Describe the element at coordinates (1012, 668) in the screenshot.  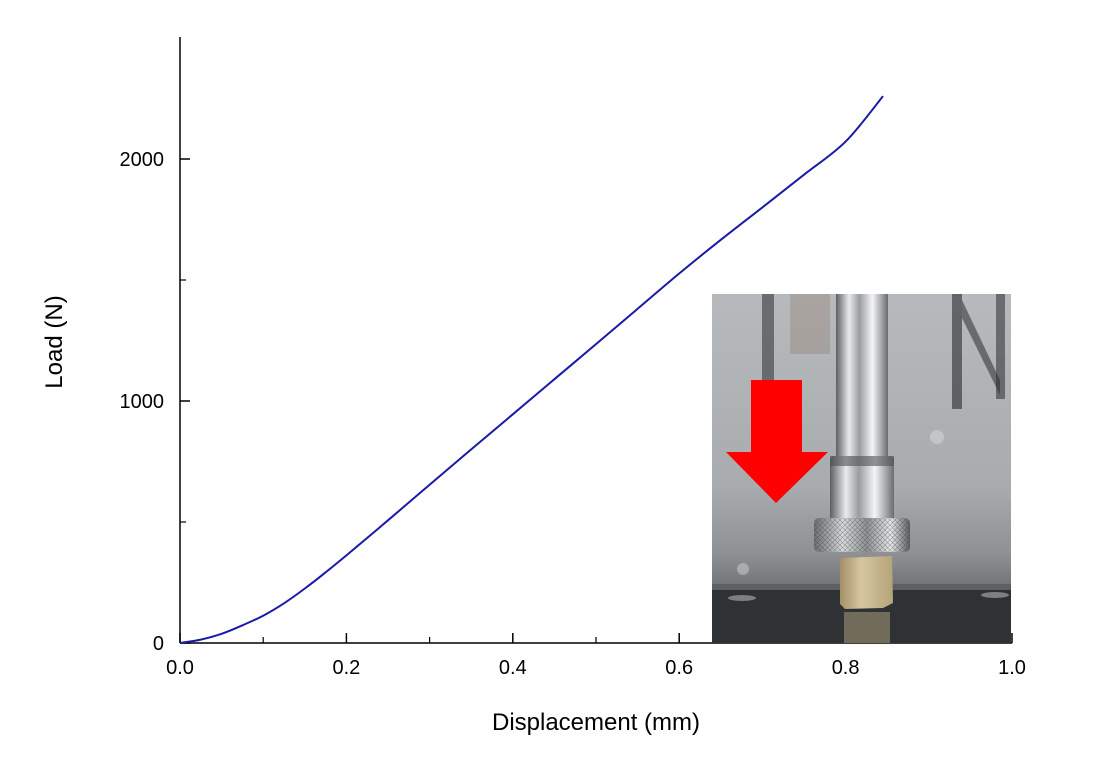
I see `x-tick-label: 1.0` at that location.